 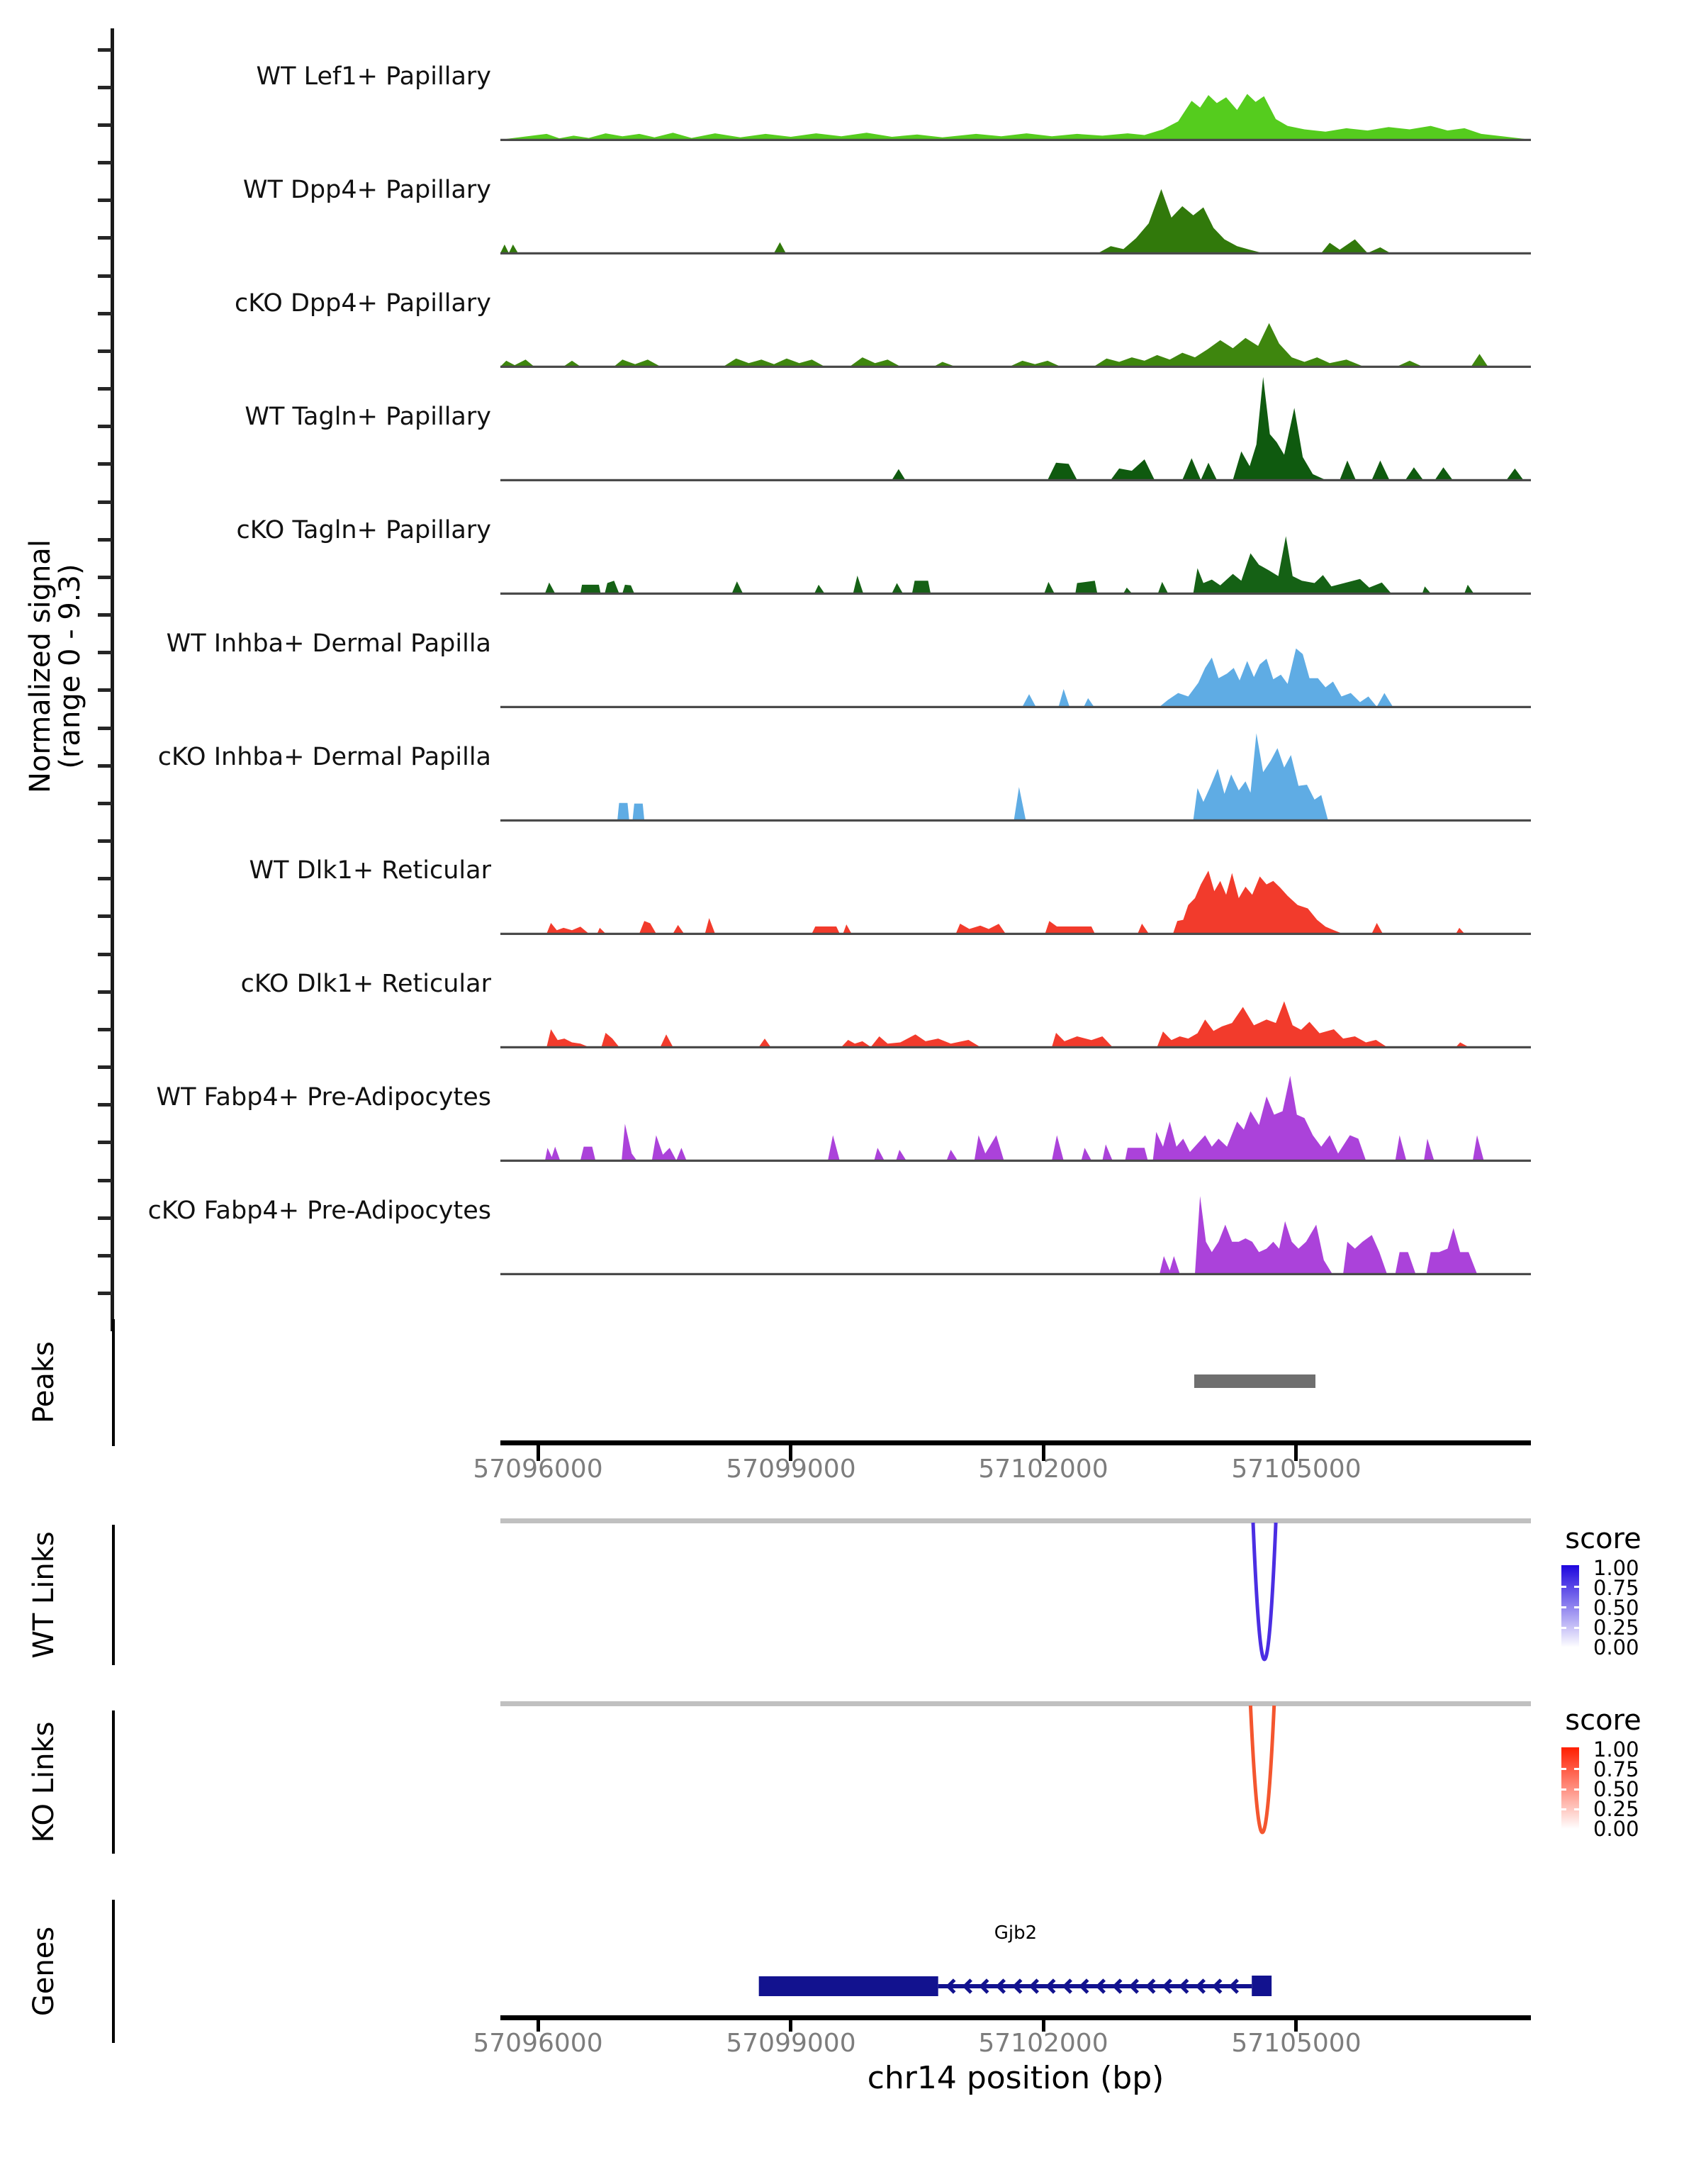 What do you see at coordinates (374, 76) in the screenshot?
I see `track-label: WT Lef1+ Papillary` at bounding box center [374, 76].